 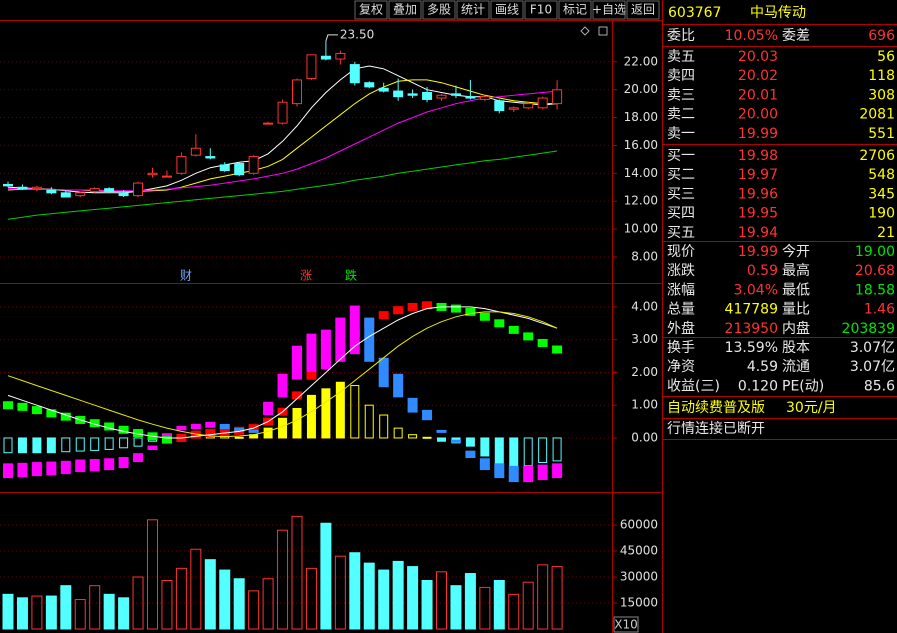 What do you see at coordinates (681, 76) in the screenshot?
I see `book-label: 卖四` at bounding box center [681, 76].